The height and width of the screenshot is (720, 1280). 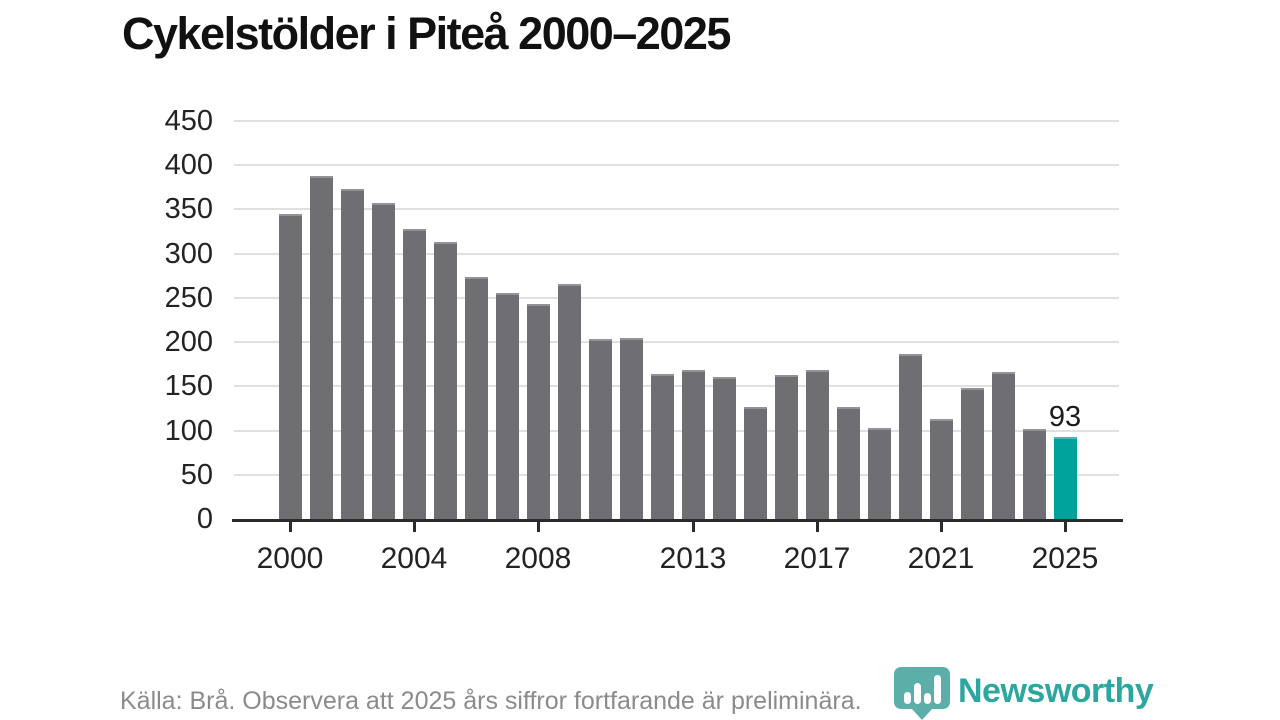 What do you see at coordinates (188, 209) in the screenshot?
I see `y-tick-label-350: 350` at bounding box center [188, 209].